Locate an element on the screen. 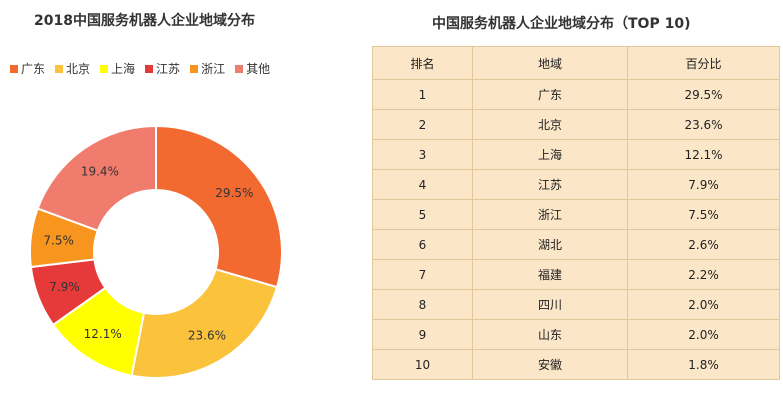  cell-rank: 9 is located at coordinates (422, 334).